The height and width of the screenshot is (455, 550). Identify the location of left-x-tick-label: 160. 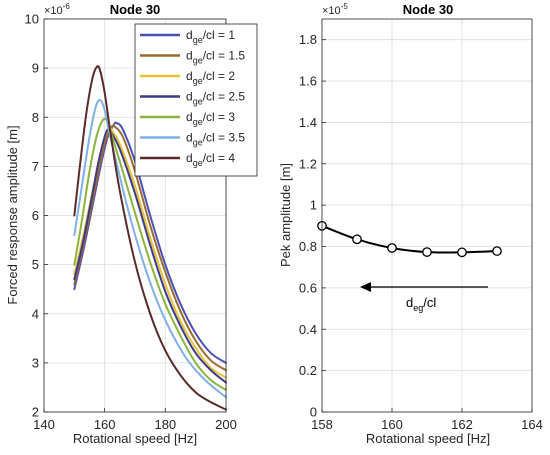
(105, 424).